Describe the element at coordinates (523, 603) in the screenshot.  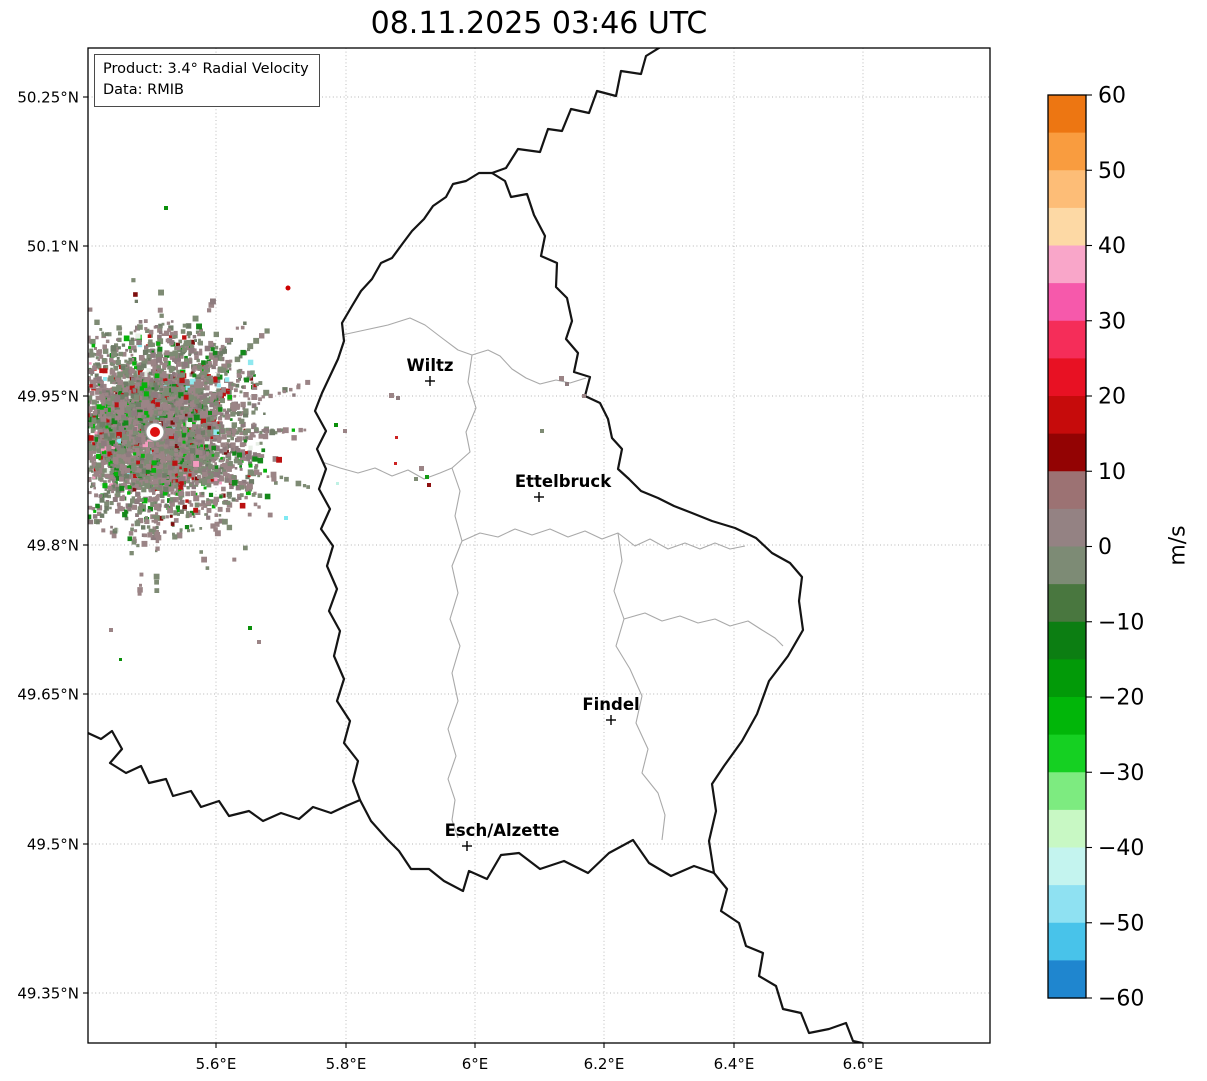
I see `city-layer: Wiltz Ettelbruck Findel Esch/Alzette` at that location.